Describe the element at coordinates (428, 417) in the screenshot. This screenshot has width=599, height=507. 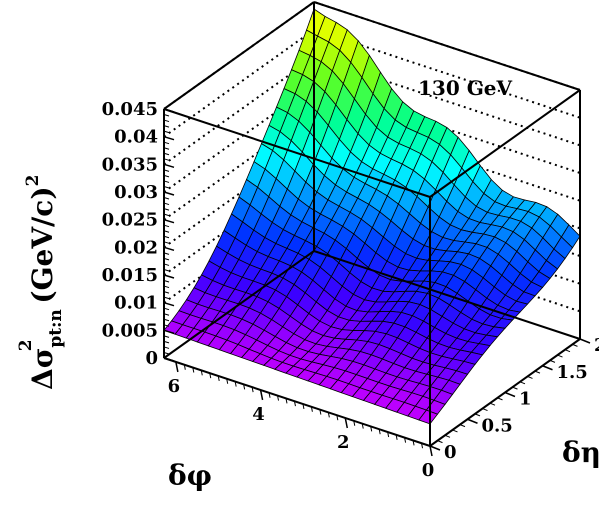
I see `surface-cell` at that location.